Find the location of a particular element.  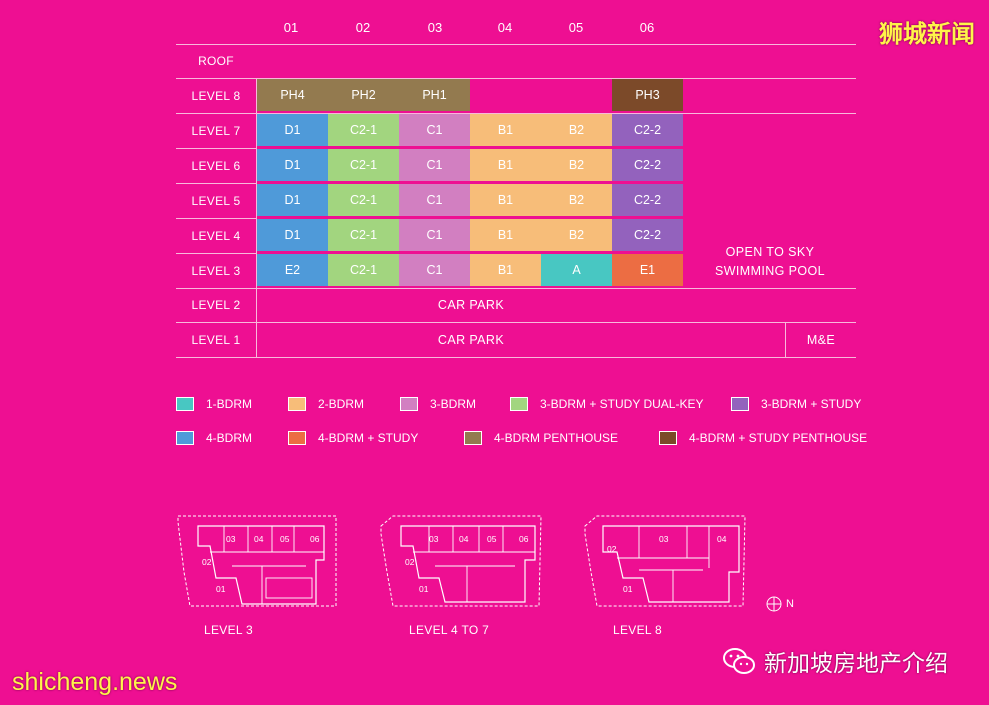

legend-item-b4: 4-BDRM is located at coordinates (214, 438).